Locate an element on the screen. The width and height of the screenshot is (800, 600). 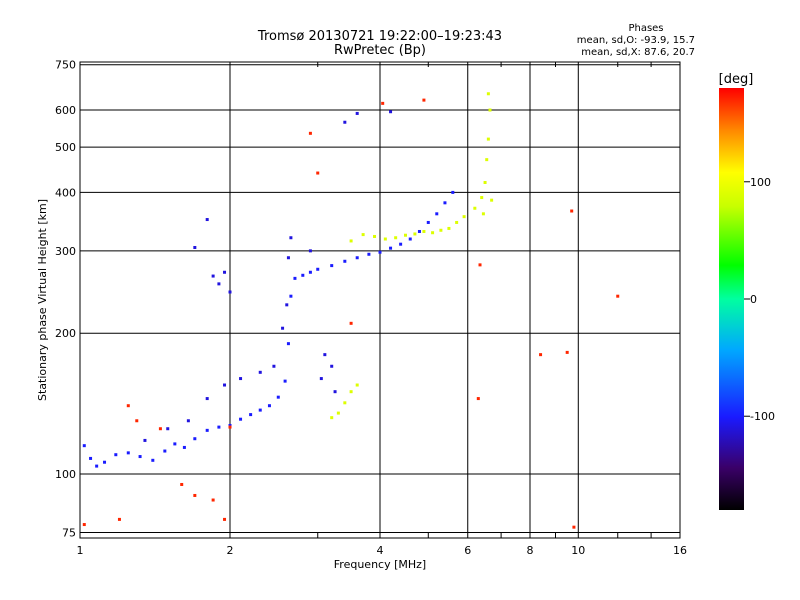
y-tick-label: 300 is located at coordinates (65, 251).